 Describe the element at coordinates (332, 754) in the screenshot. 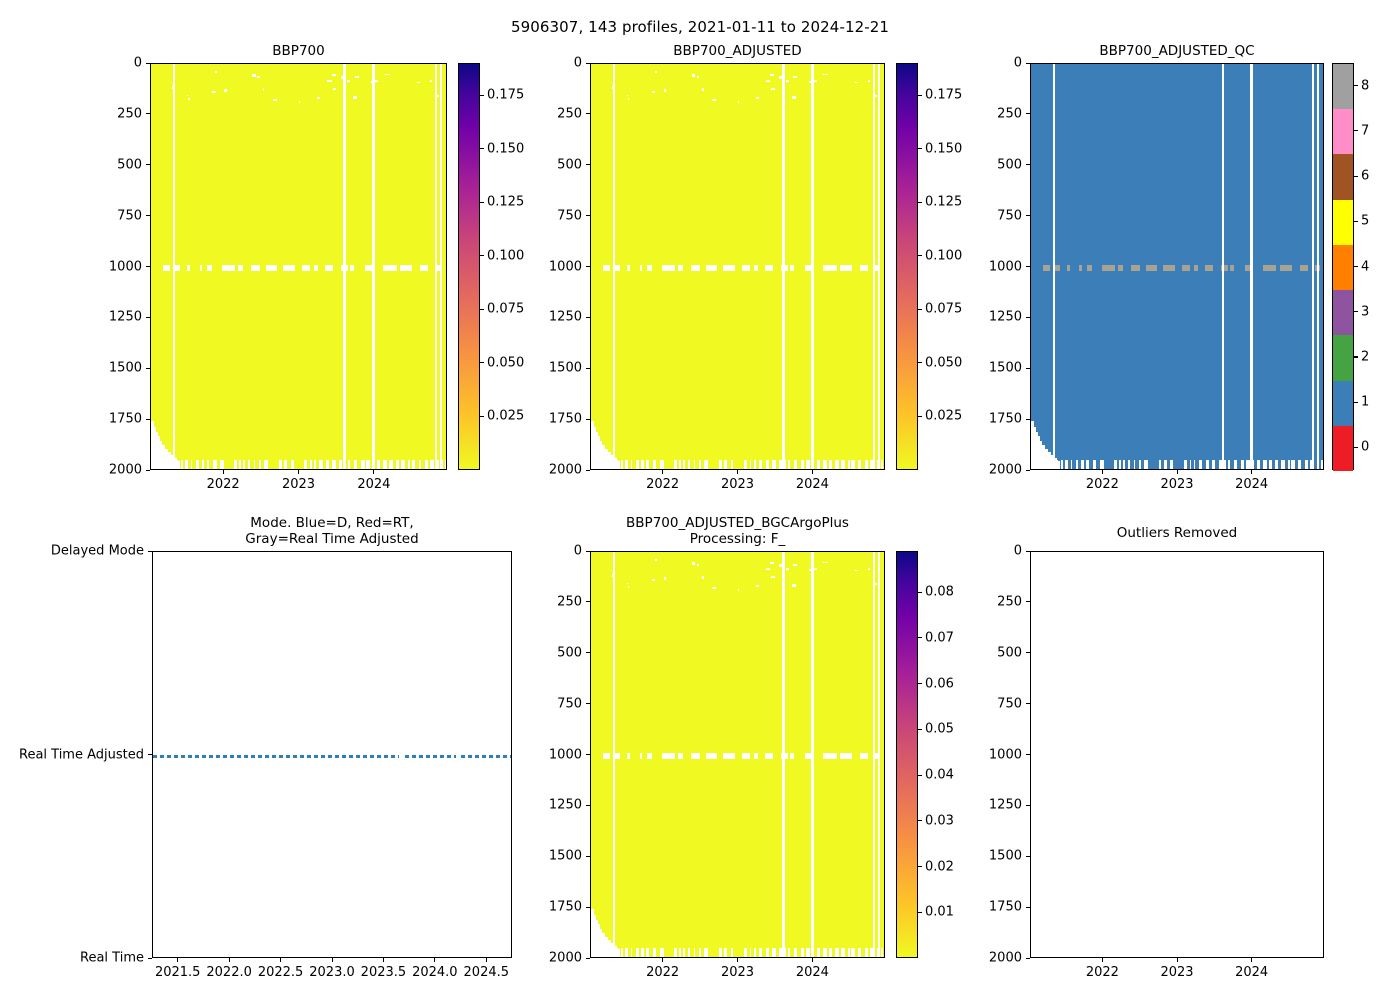

I see `panel-mode` at that location.